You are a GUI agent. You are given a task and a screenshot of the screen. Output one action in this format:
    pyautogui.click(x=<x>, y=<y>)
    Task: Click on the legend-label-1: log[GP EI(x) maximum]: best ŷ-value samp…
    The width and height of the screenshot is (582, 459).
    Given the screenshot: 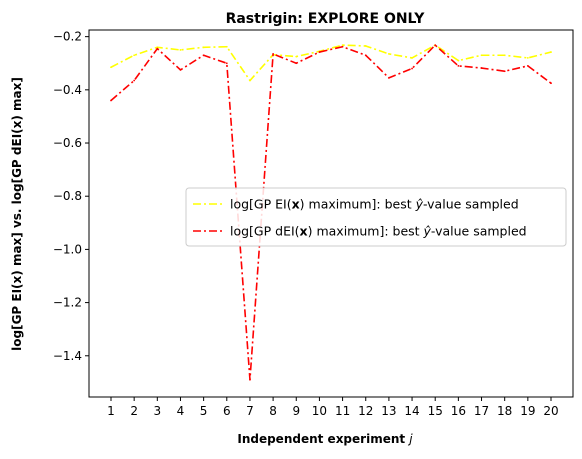 What is the action you would take?
    pyautogui.click(x=374, y=204)
    